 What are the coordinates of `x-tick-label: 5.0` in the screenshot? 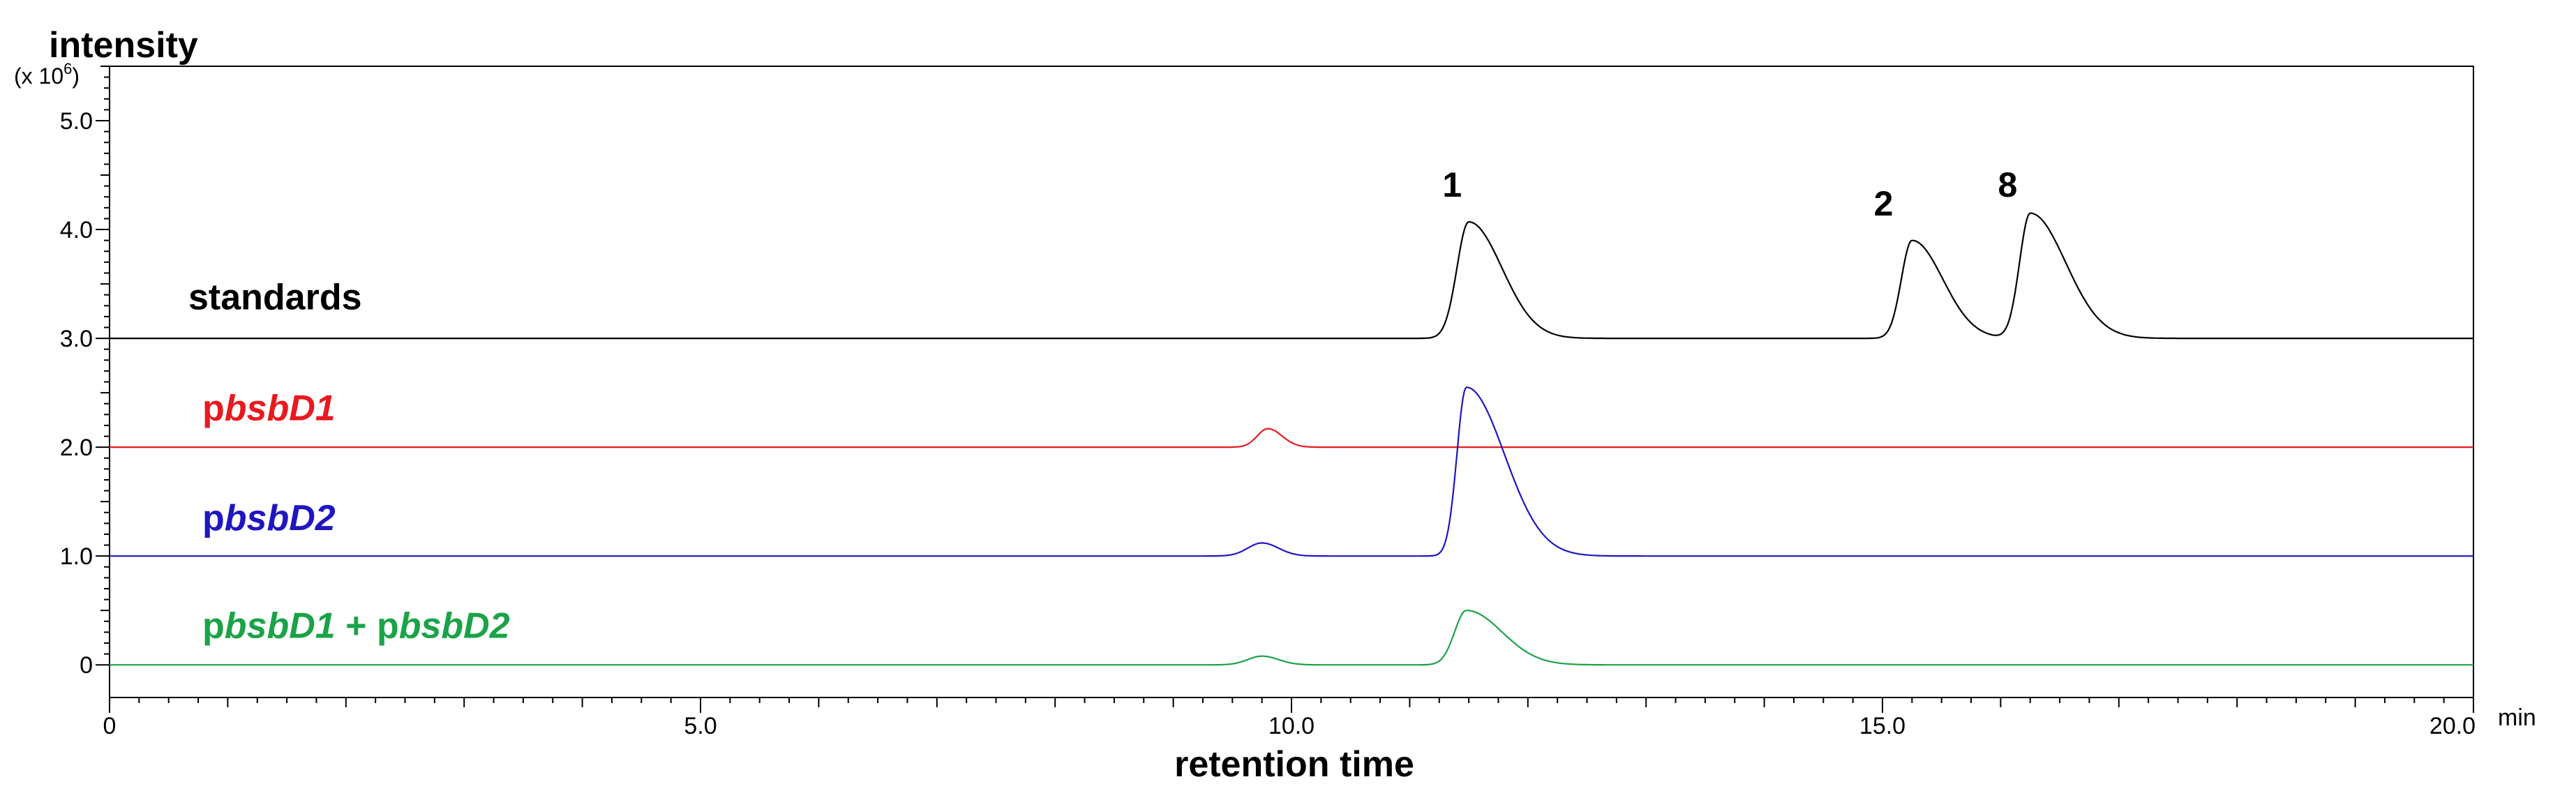 It's located at (700, 726).